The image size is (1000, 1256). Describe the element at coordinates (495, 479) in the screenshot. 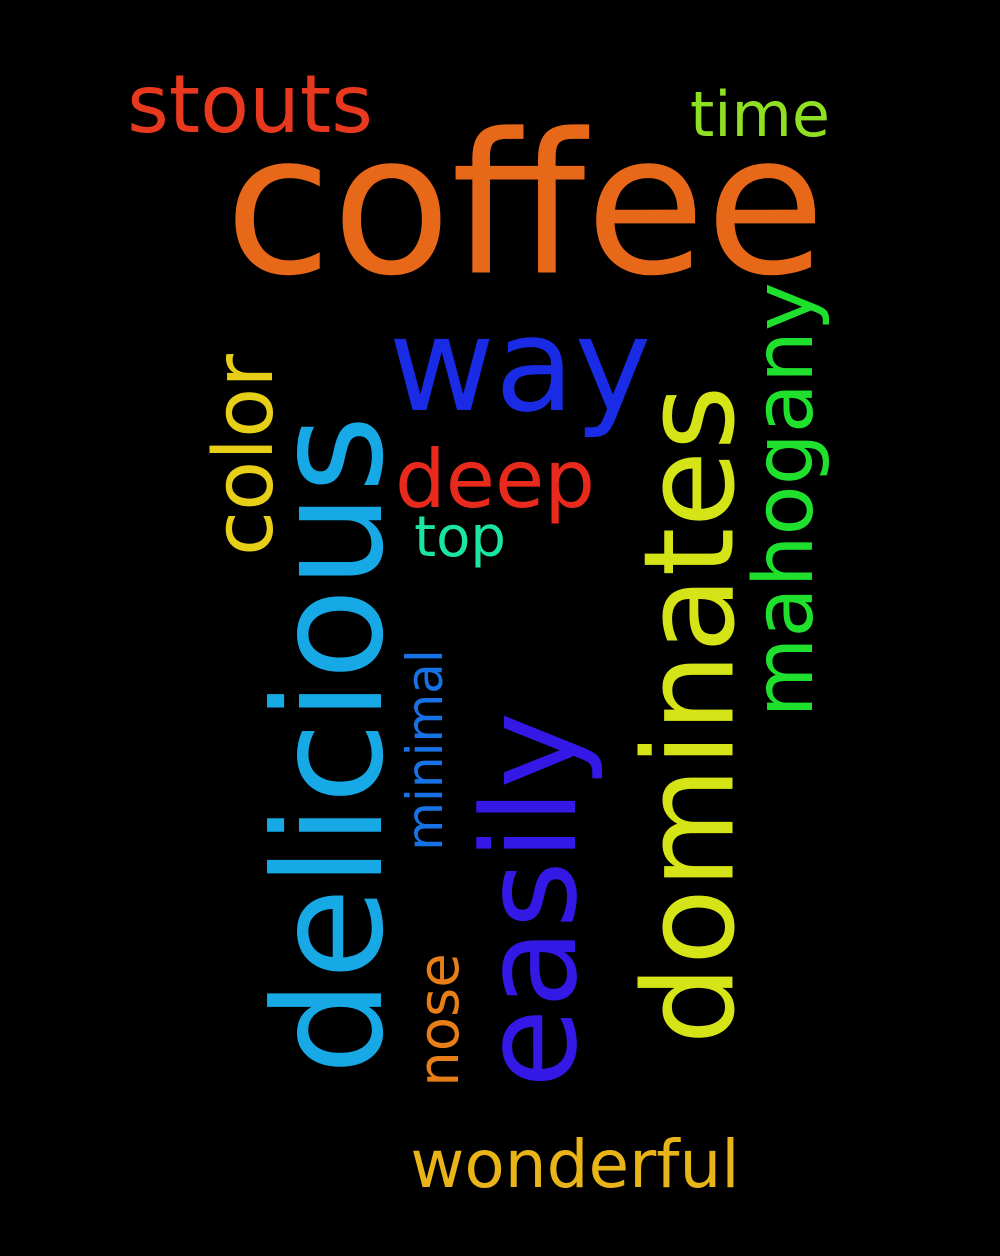

I see `word-deep: deep` at that location.